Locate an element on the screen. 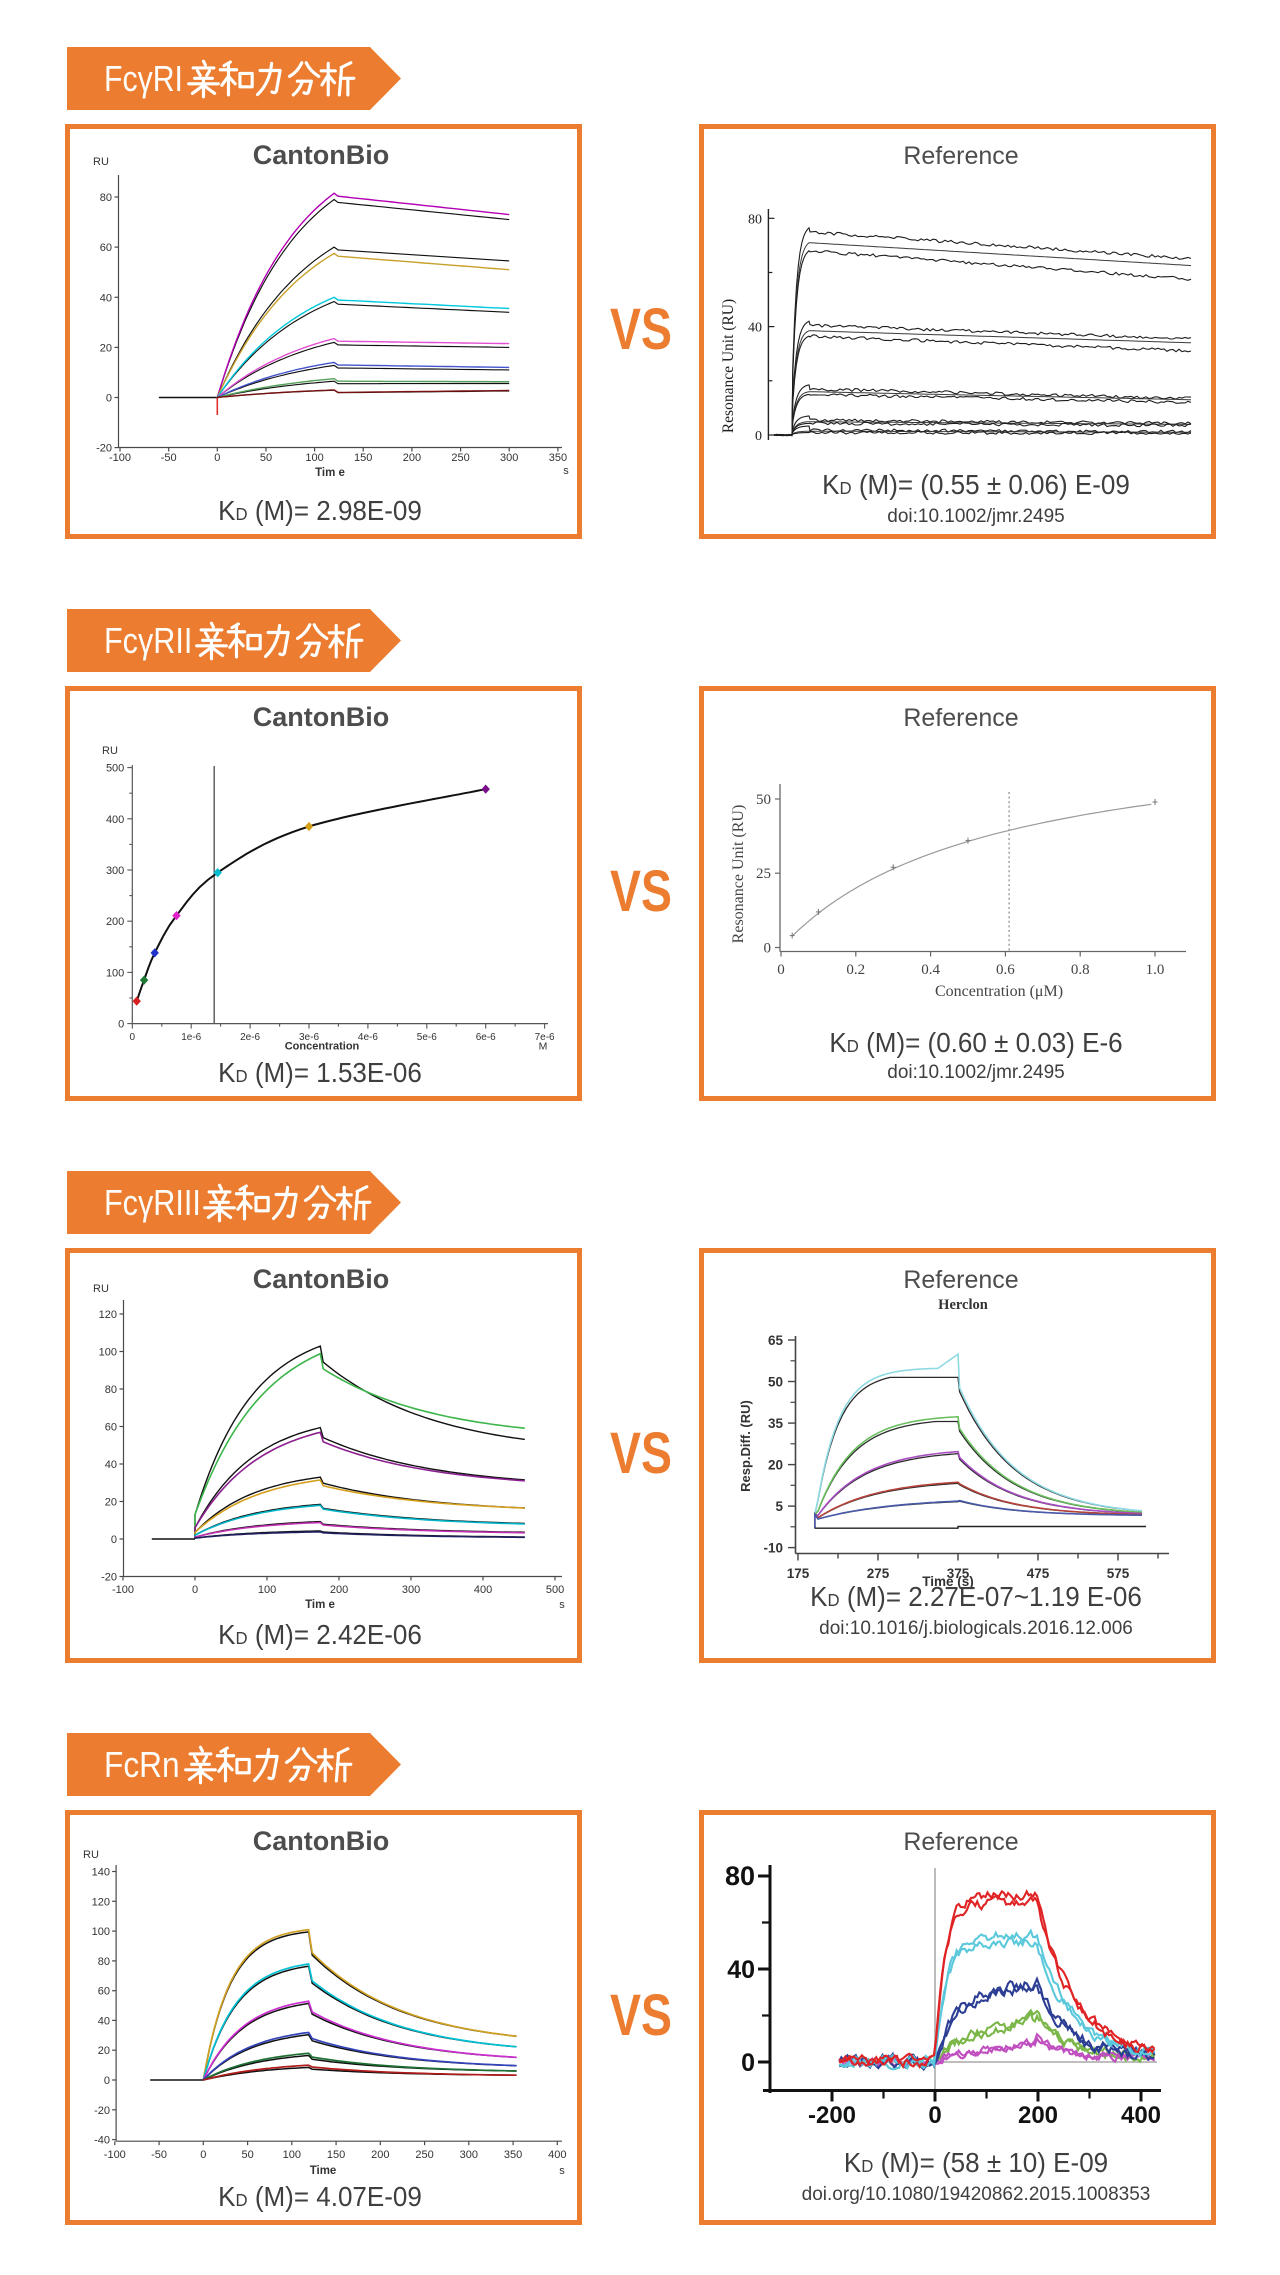 This screenshot has height=2275, width=1280. svg-text: -10 is located at coordinates (773, 1548).